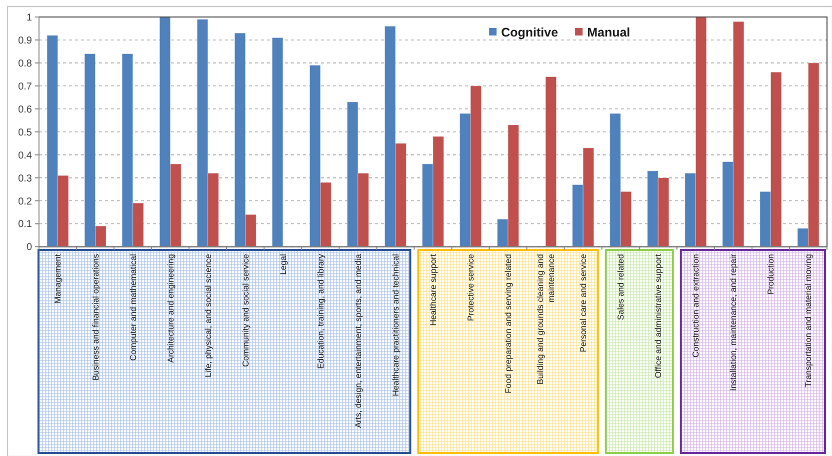 The image size is (832, 456). Describe the element at coordinates (608, 32) in the screenshot. I see `legend-label: Manual` at that location.